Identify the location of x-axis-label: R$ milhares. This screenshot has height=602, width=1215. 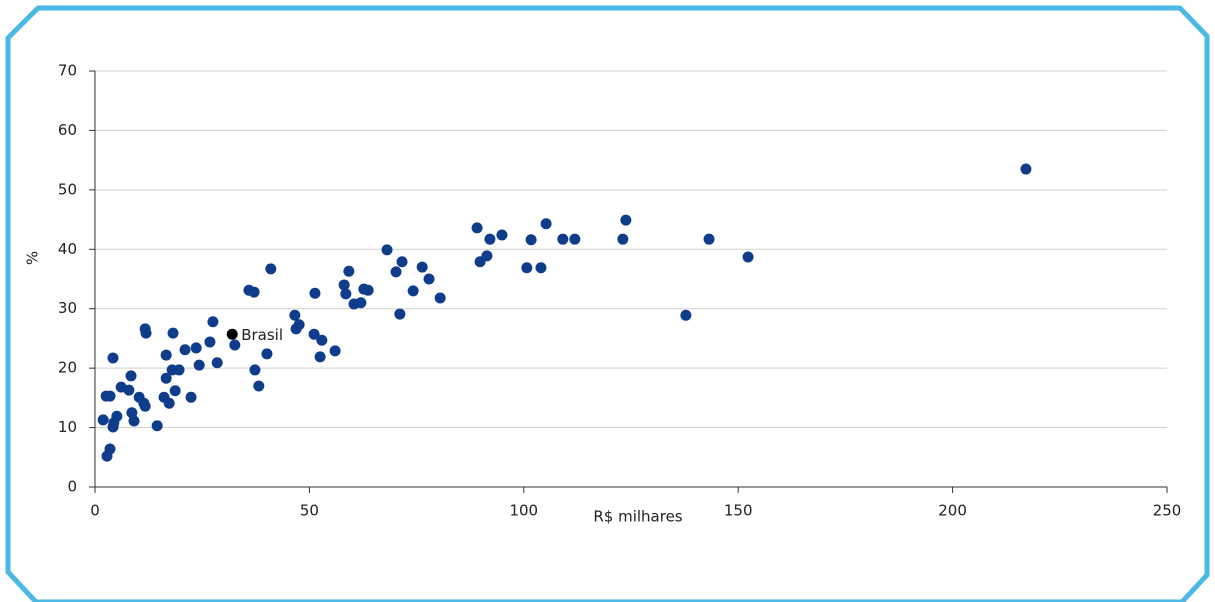
(637, 517).